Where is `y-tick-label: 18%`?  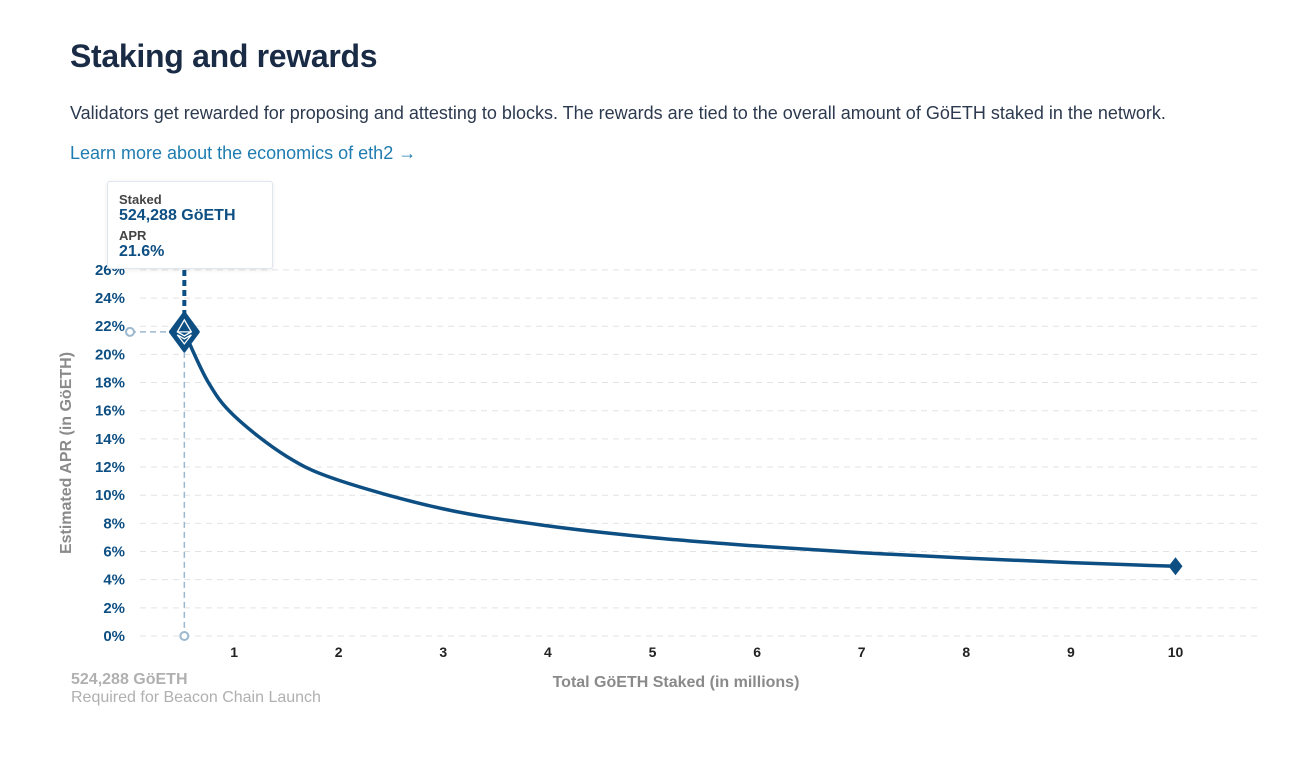 y-tick-label: 18% is located at coordinates (110, 383).